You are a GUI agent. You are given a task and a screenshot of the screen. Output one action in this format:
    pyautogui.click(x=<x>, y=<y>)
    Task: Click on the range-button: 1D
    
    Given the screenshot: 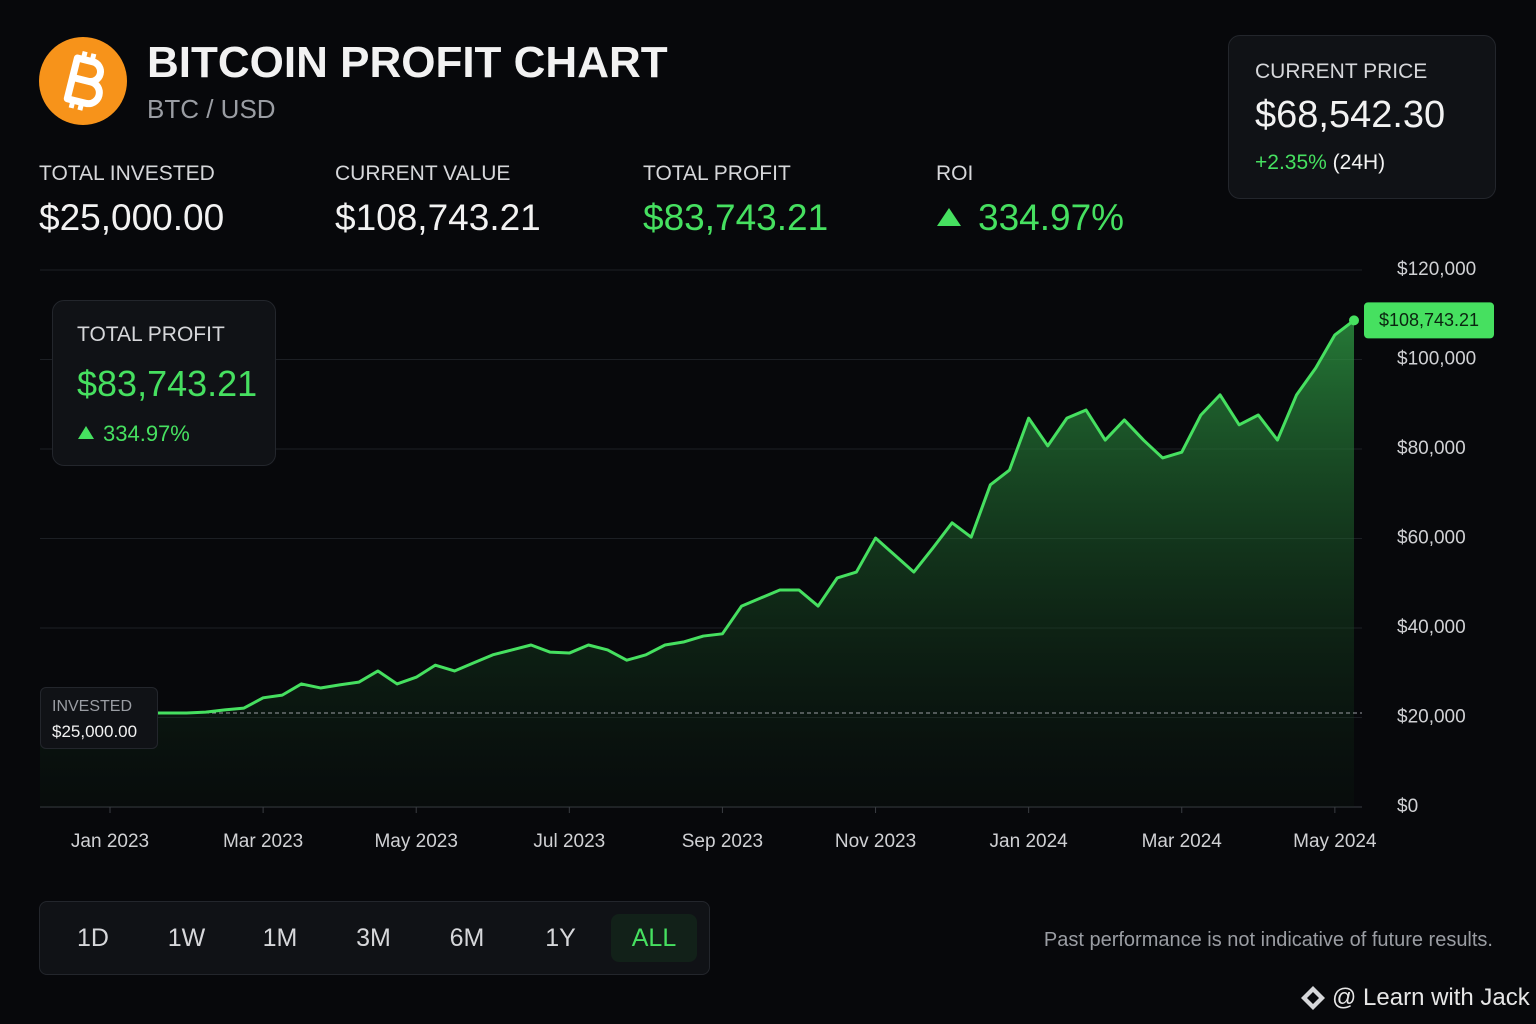 What is the action you would take?
    pyautogui.click(x=93, y=938)
    